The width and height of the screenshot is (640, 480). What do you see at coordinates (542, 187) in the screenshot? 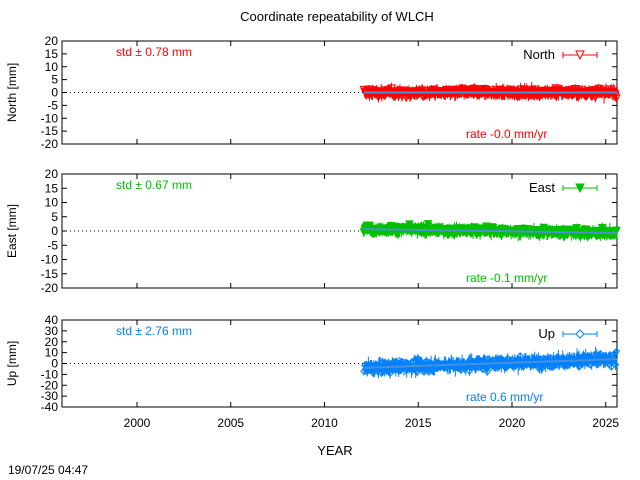
I see `legend-label: East` at bounding box center [542, 187].